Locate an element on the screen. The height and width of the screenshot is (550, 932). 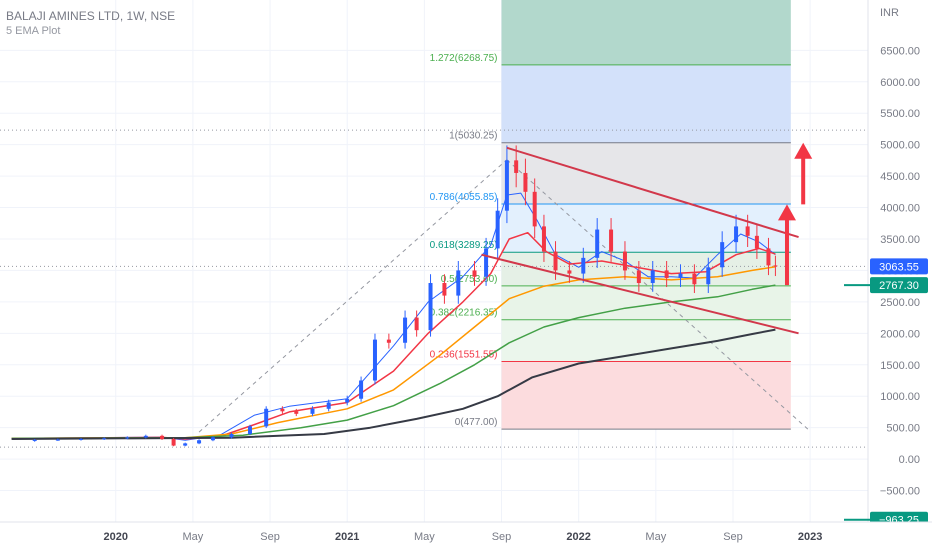
price-axis-tick-label: 1500.00 is located at coordinates (900, 366).